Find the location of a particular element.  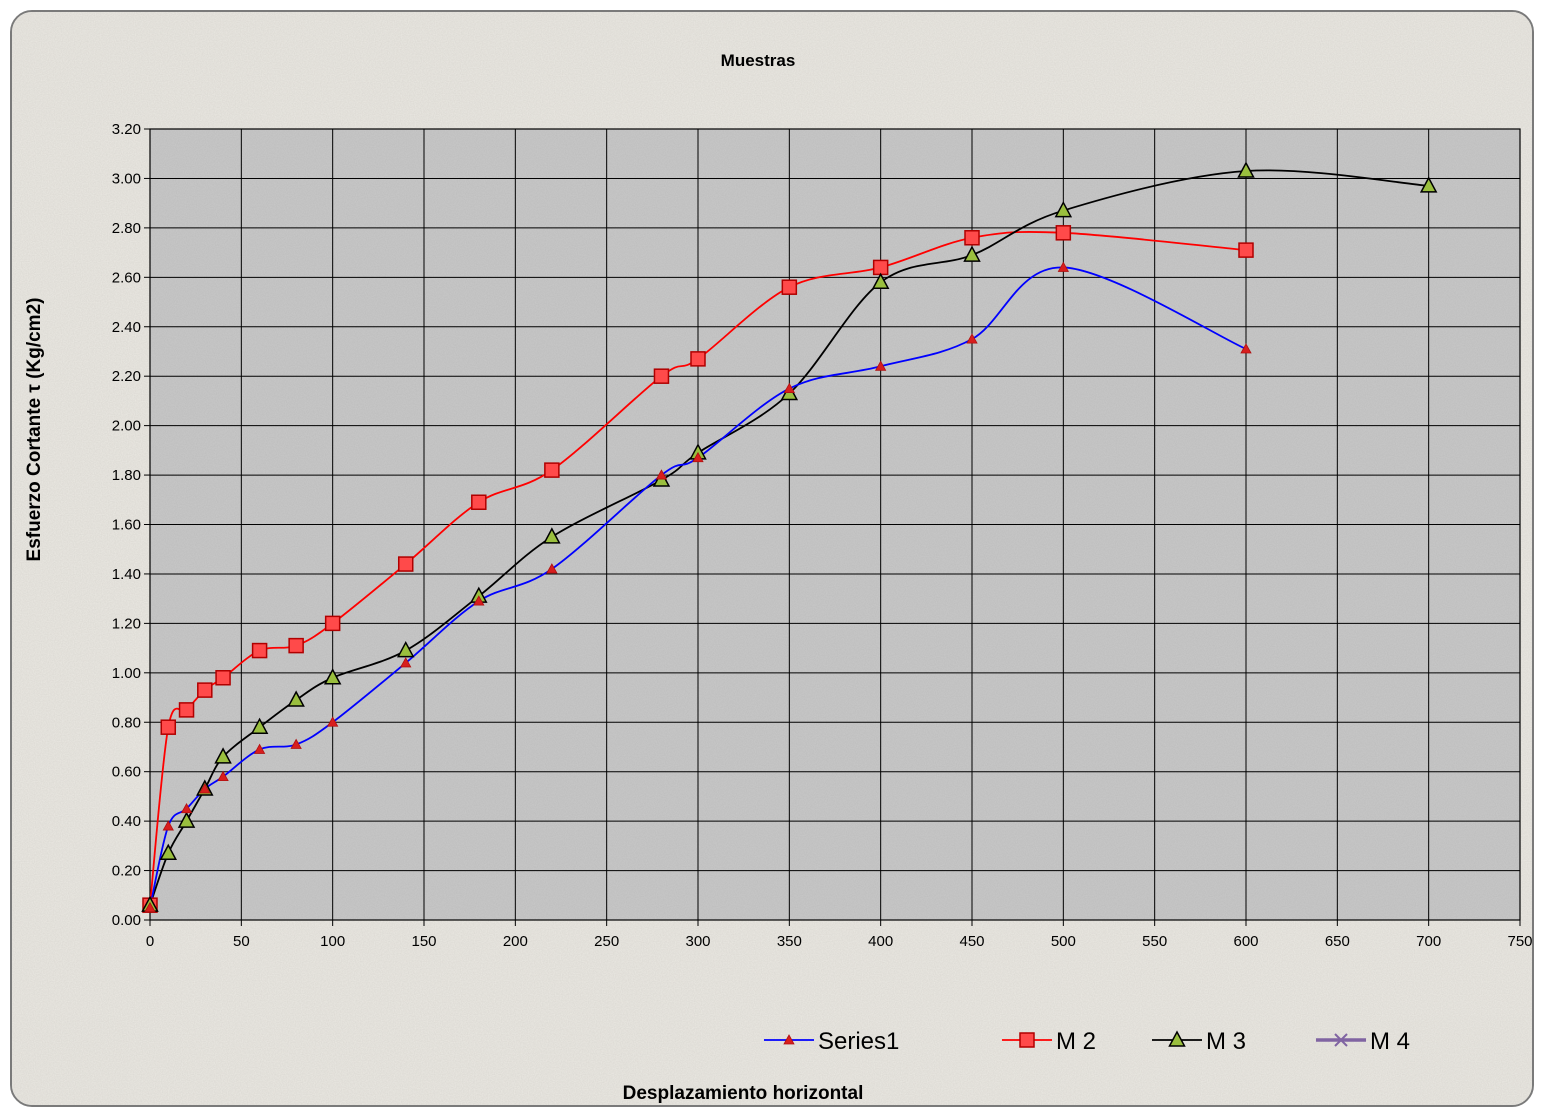

legend-label: M 3 is located at coordinates (1226, 1041).